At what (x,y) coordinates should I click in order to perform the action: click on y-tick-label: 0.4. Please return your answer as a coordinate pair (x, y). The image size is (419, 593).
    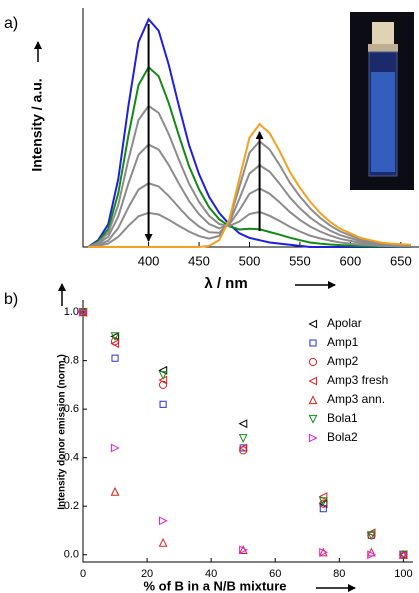
    Looking at the image, I should click on (71, 458).